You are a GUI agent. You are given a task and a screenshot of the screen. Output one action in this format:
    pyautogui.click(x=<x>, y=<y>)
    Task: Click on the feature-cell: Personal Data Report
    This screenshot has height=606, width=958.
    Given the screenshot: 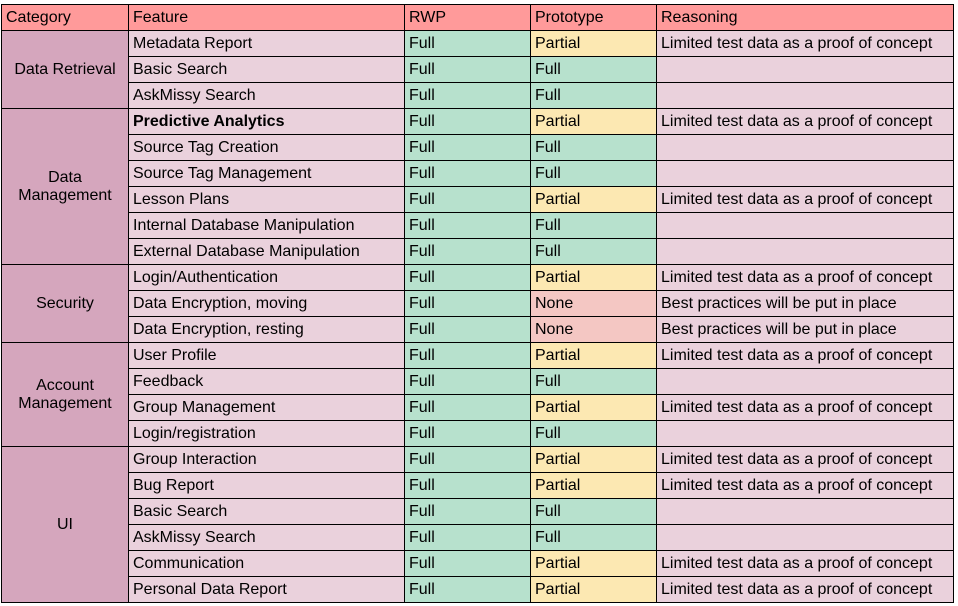 What is the action you would take?
    pyautogui.click(x=266, y=589)
    